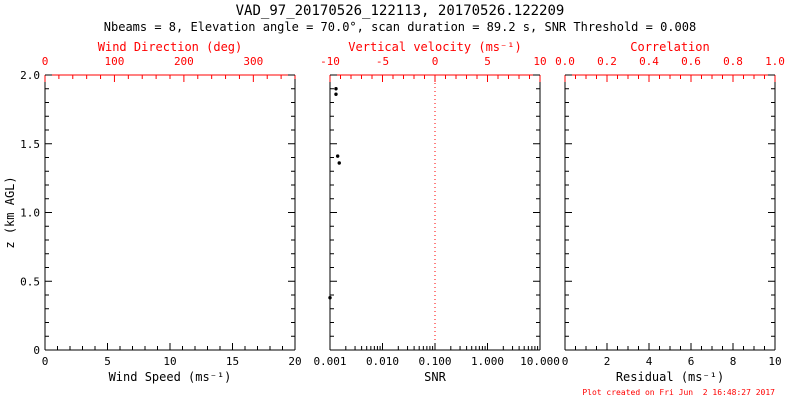 The height and width of the screenshot is (400, 800). Describe the element at coordinates (565, 61) in the screenshot. I see `svg-text: 0.0` at that location.